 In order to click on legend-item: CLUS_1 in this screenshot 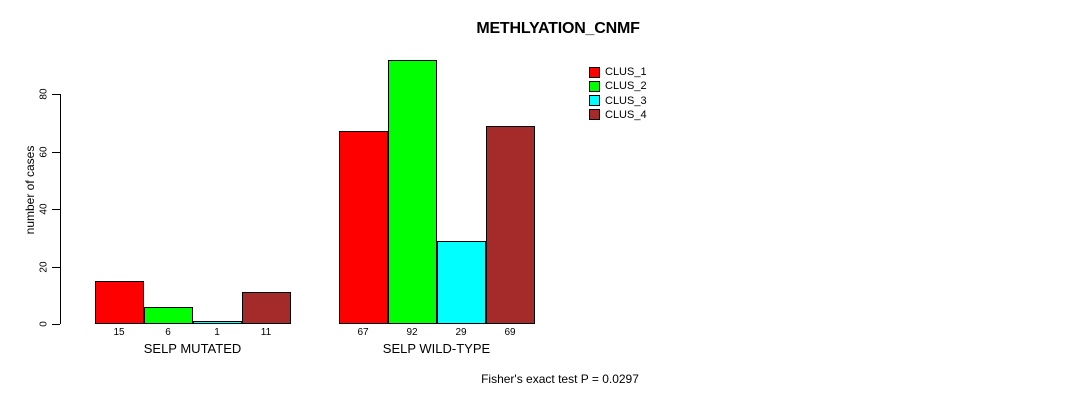, I will do `click(618, 72)`.